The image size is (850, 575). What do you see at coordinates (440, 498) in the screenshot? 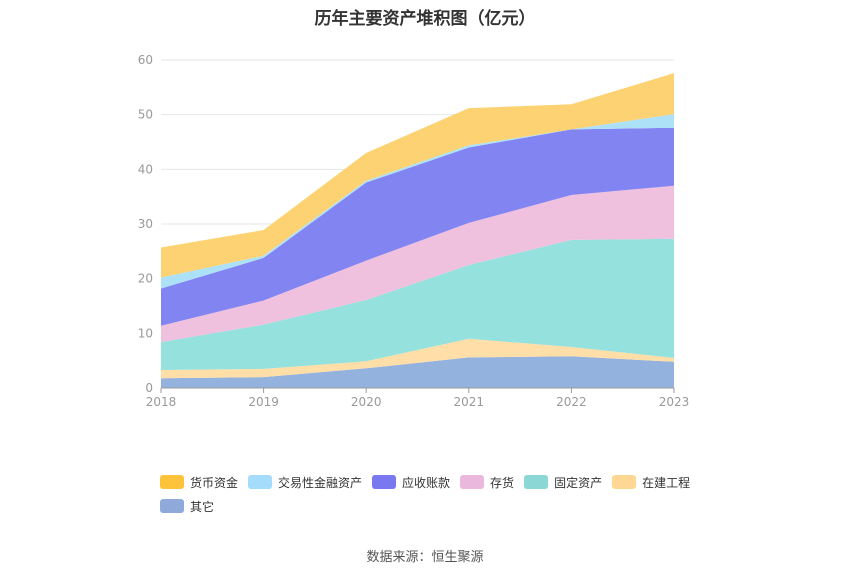
I see `legend: 货币资金 交易性金融资产 应收账款 存货 固定资产 在建工程其它` at bounding box center [440, 498].